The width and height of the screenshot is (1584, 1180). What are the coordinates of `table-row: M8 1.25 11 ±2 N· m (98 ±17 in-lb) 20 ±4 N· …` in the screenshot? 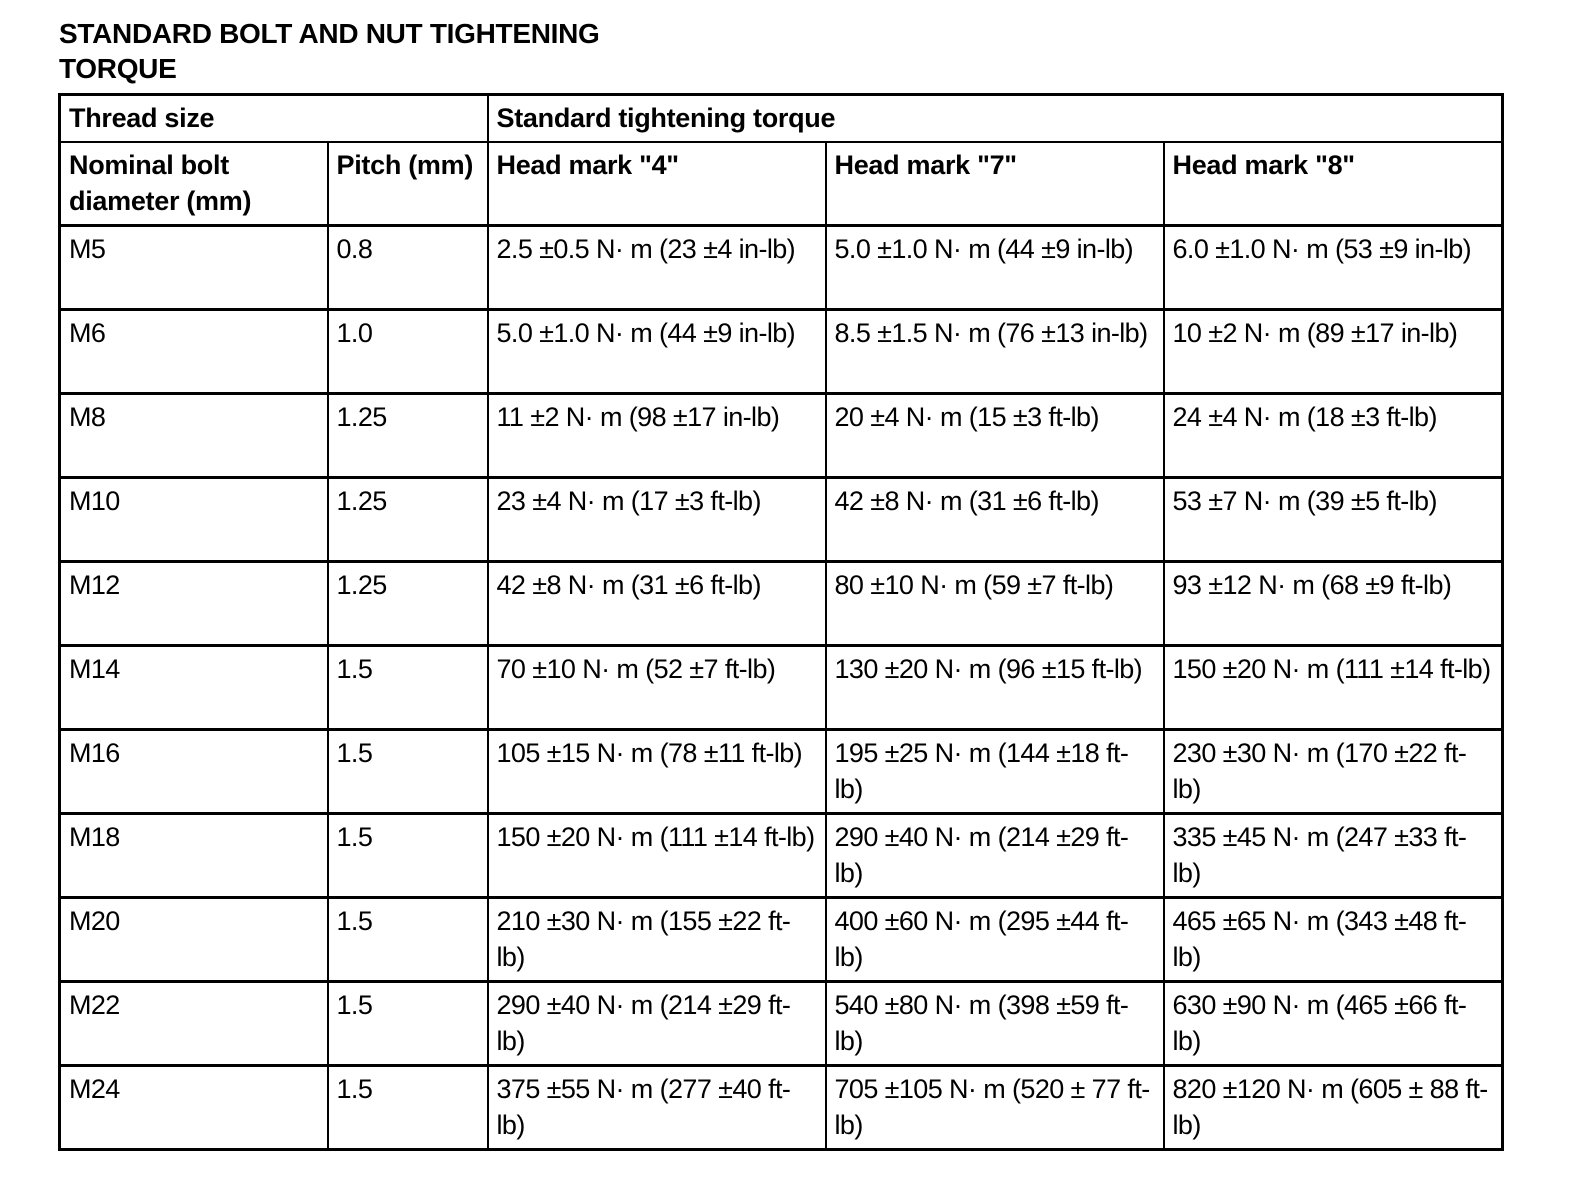 It's located at (781, 435).